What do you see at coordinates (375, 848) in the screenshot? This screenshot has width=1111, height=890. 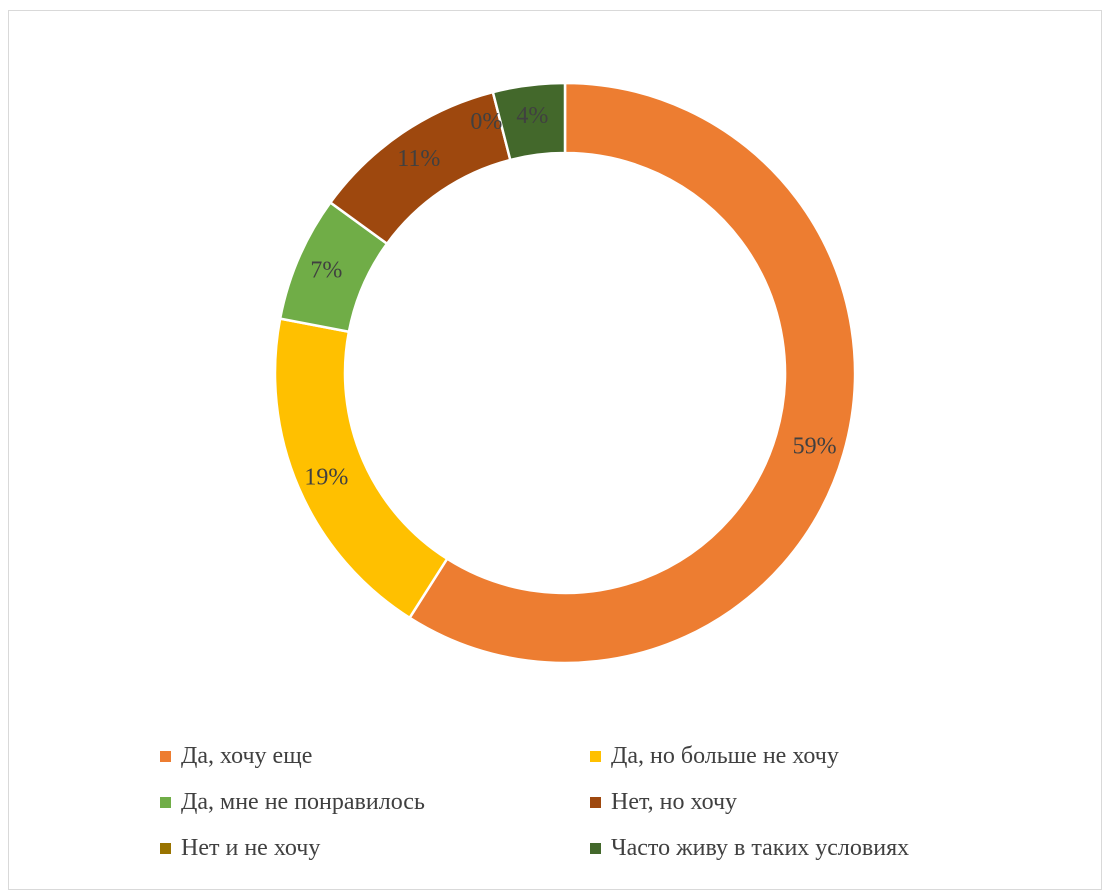 I see `legend-item-net-i-ne-hochu: Нет и не хочу` at bounding box center [375, 848].